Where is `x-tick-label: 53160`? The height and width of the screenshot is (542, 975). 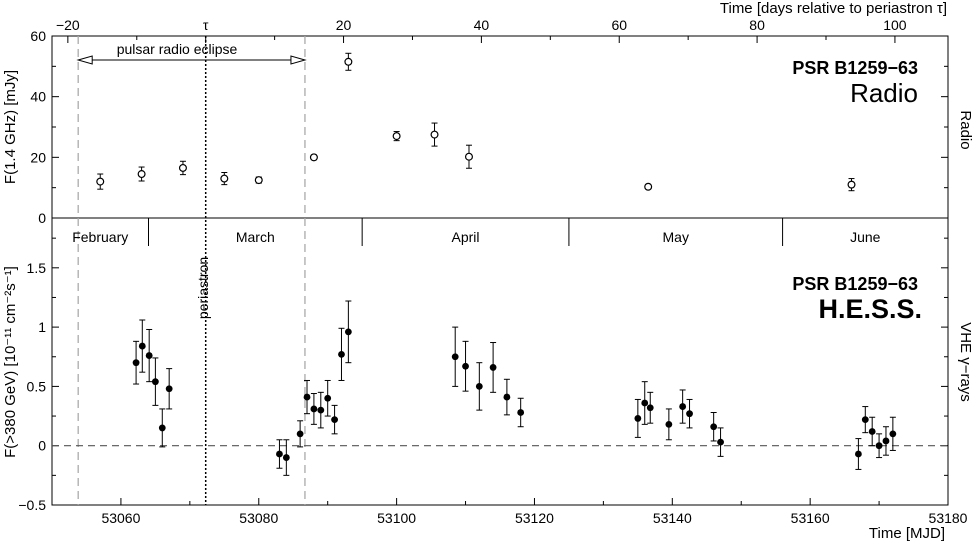
x-tick-label: 53160 is located at coordinates (810, 518).